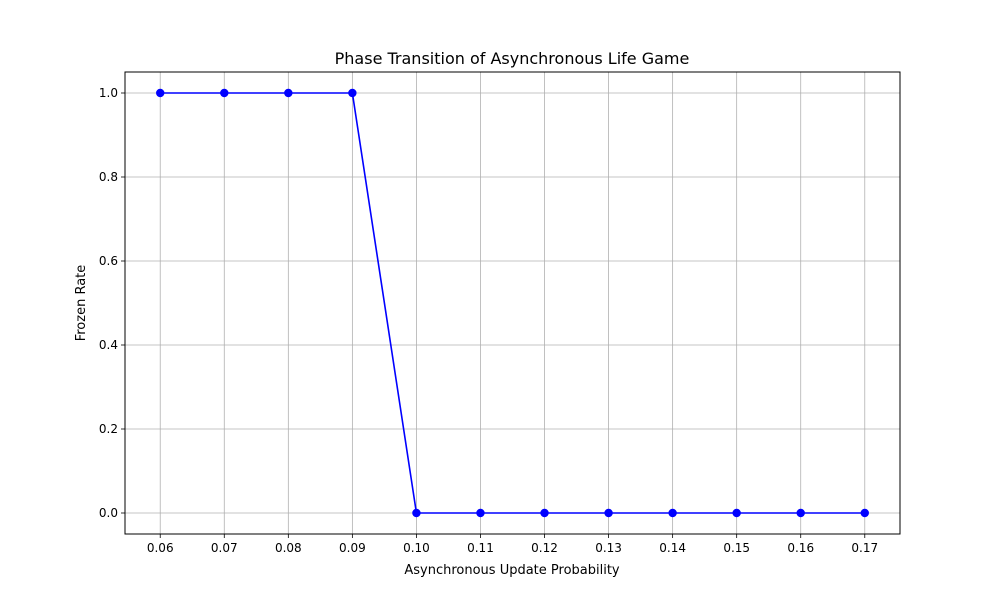 The height and width of the screenshot is (600, 1000). I want to click on y-tick-label: 0.2, so click(108, 429).